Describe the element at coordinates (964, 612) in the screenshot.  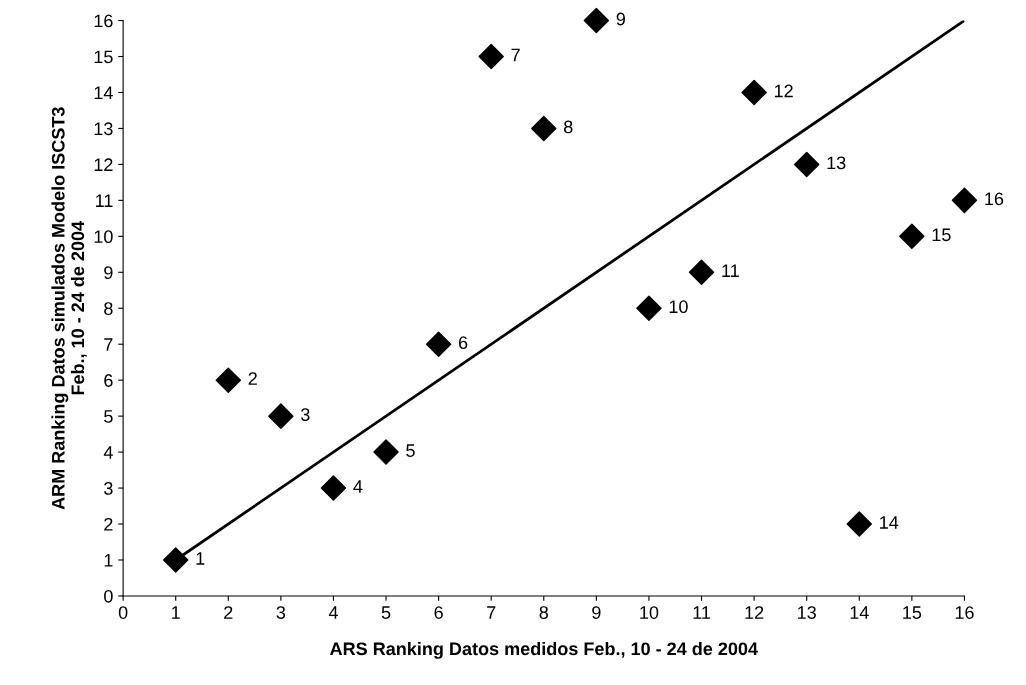
I see `x-tick-label: 16` at that location.